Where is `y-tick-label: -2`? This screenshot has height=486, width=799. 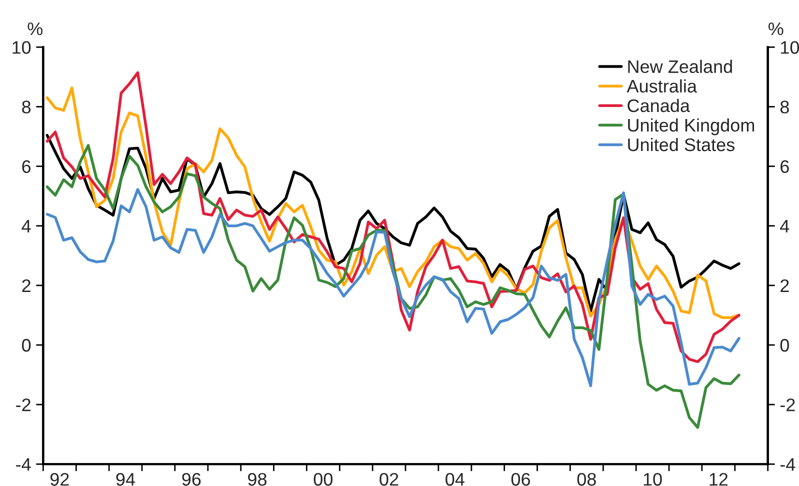 y-tick-label: -2 is located at coordinates (23, 405).